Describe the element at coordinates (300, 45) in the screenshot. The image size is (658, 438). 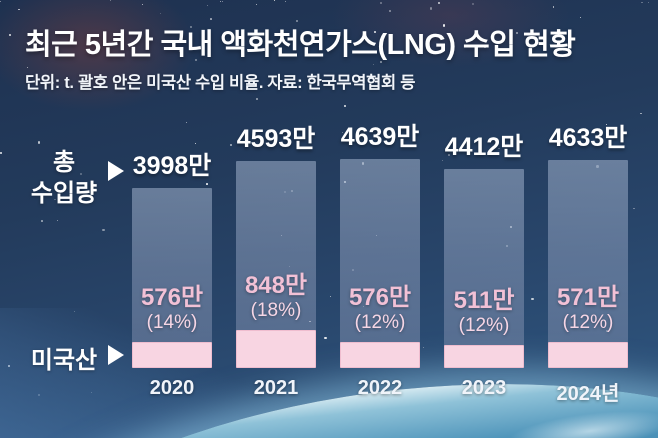
I see `page-title: 최근 5년간 국내 액화천연가스(LNG) 수입 현황` at that location.